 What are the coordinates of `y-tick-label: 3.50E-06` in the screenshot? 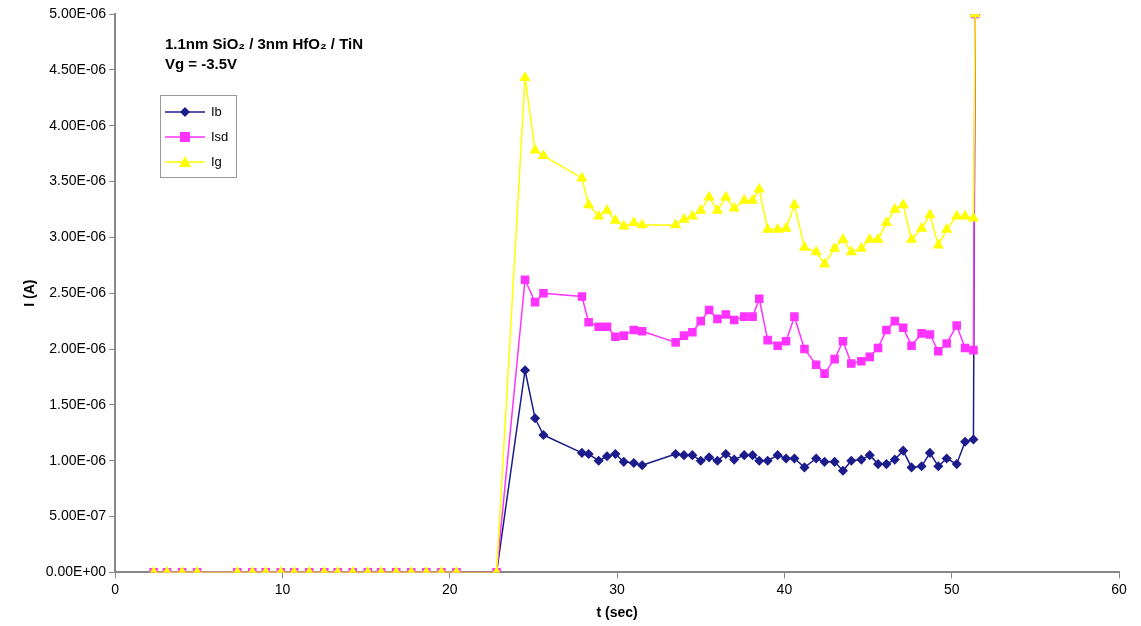 It's located at (78, 180).